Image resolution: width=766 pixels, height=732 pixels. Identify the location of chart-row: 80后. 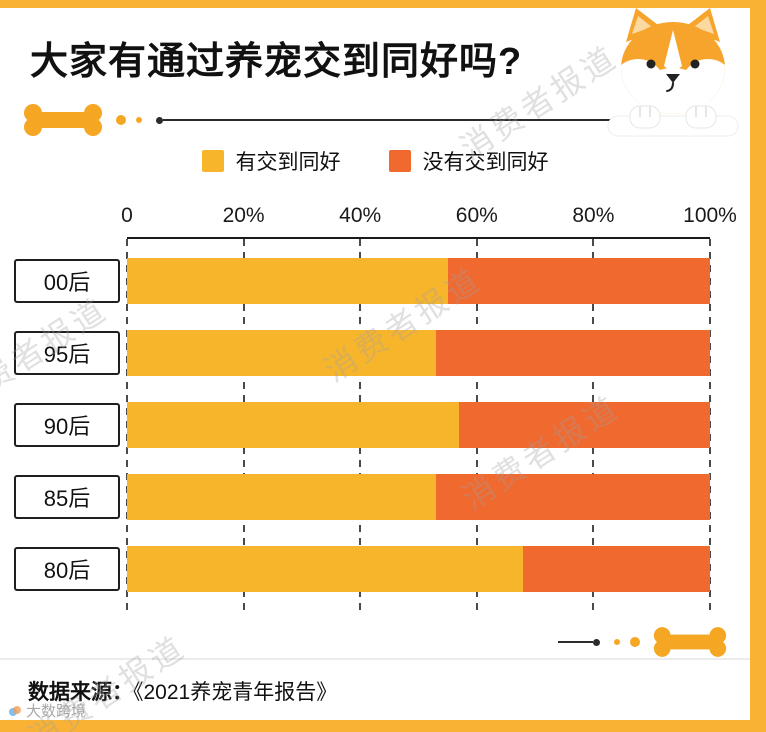
(375, 569).